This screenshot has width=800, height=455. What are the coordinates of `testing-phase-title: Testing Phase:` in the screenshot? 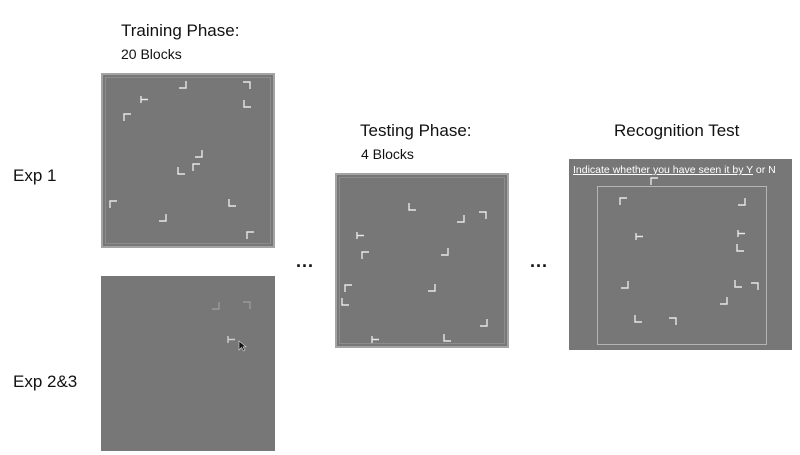 It's located at (416, 130).